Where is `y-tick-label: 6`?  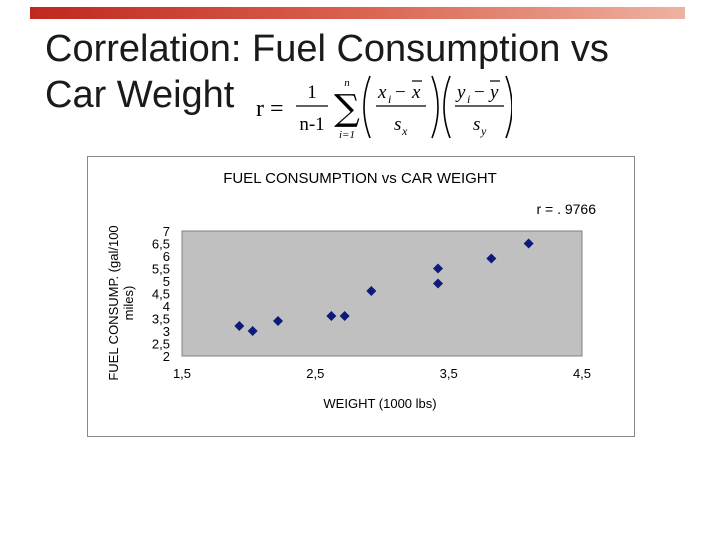 y-tick-label: 6 is located at coordinates (166, 256).